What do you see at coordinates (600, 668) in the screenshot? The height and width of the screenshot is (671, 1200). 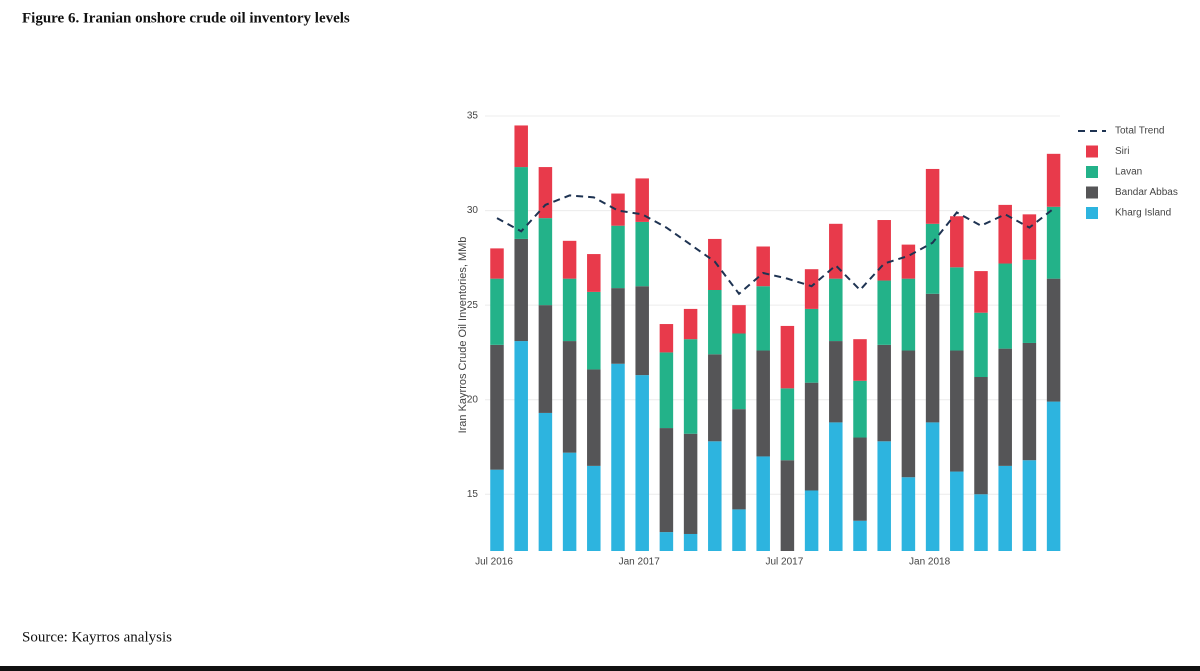 I see `bottom-rule` at bounding box center [600, 668].